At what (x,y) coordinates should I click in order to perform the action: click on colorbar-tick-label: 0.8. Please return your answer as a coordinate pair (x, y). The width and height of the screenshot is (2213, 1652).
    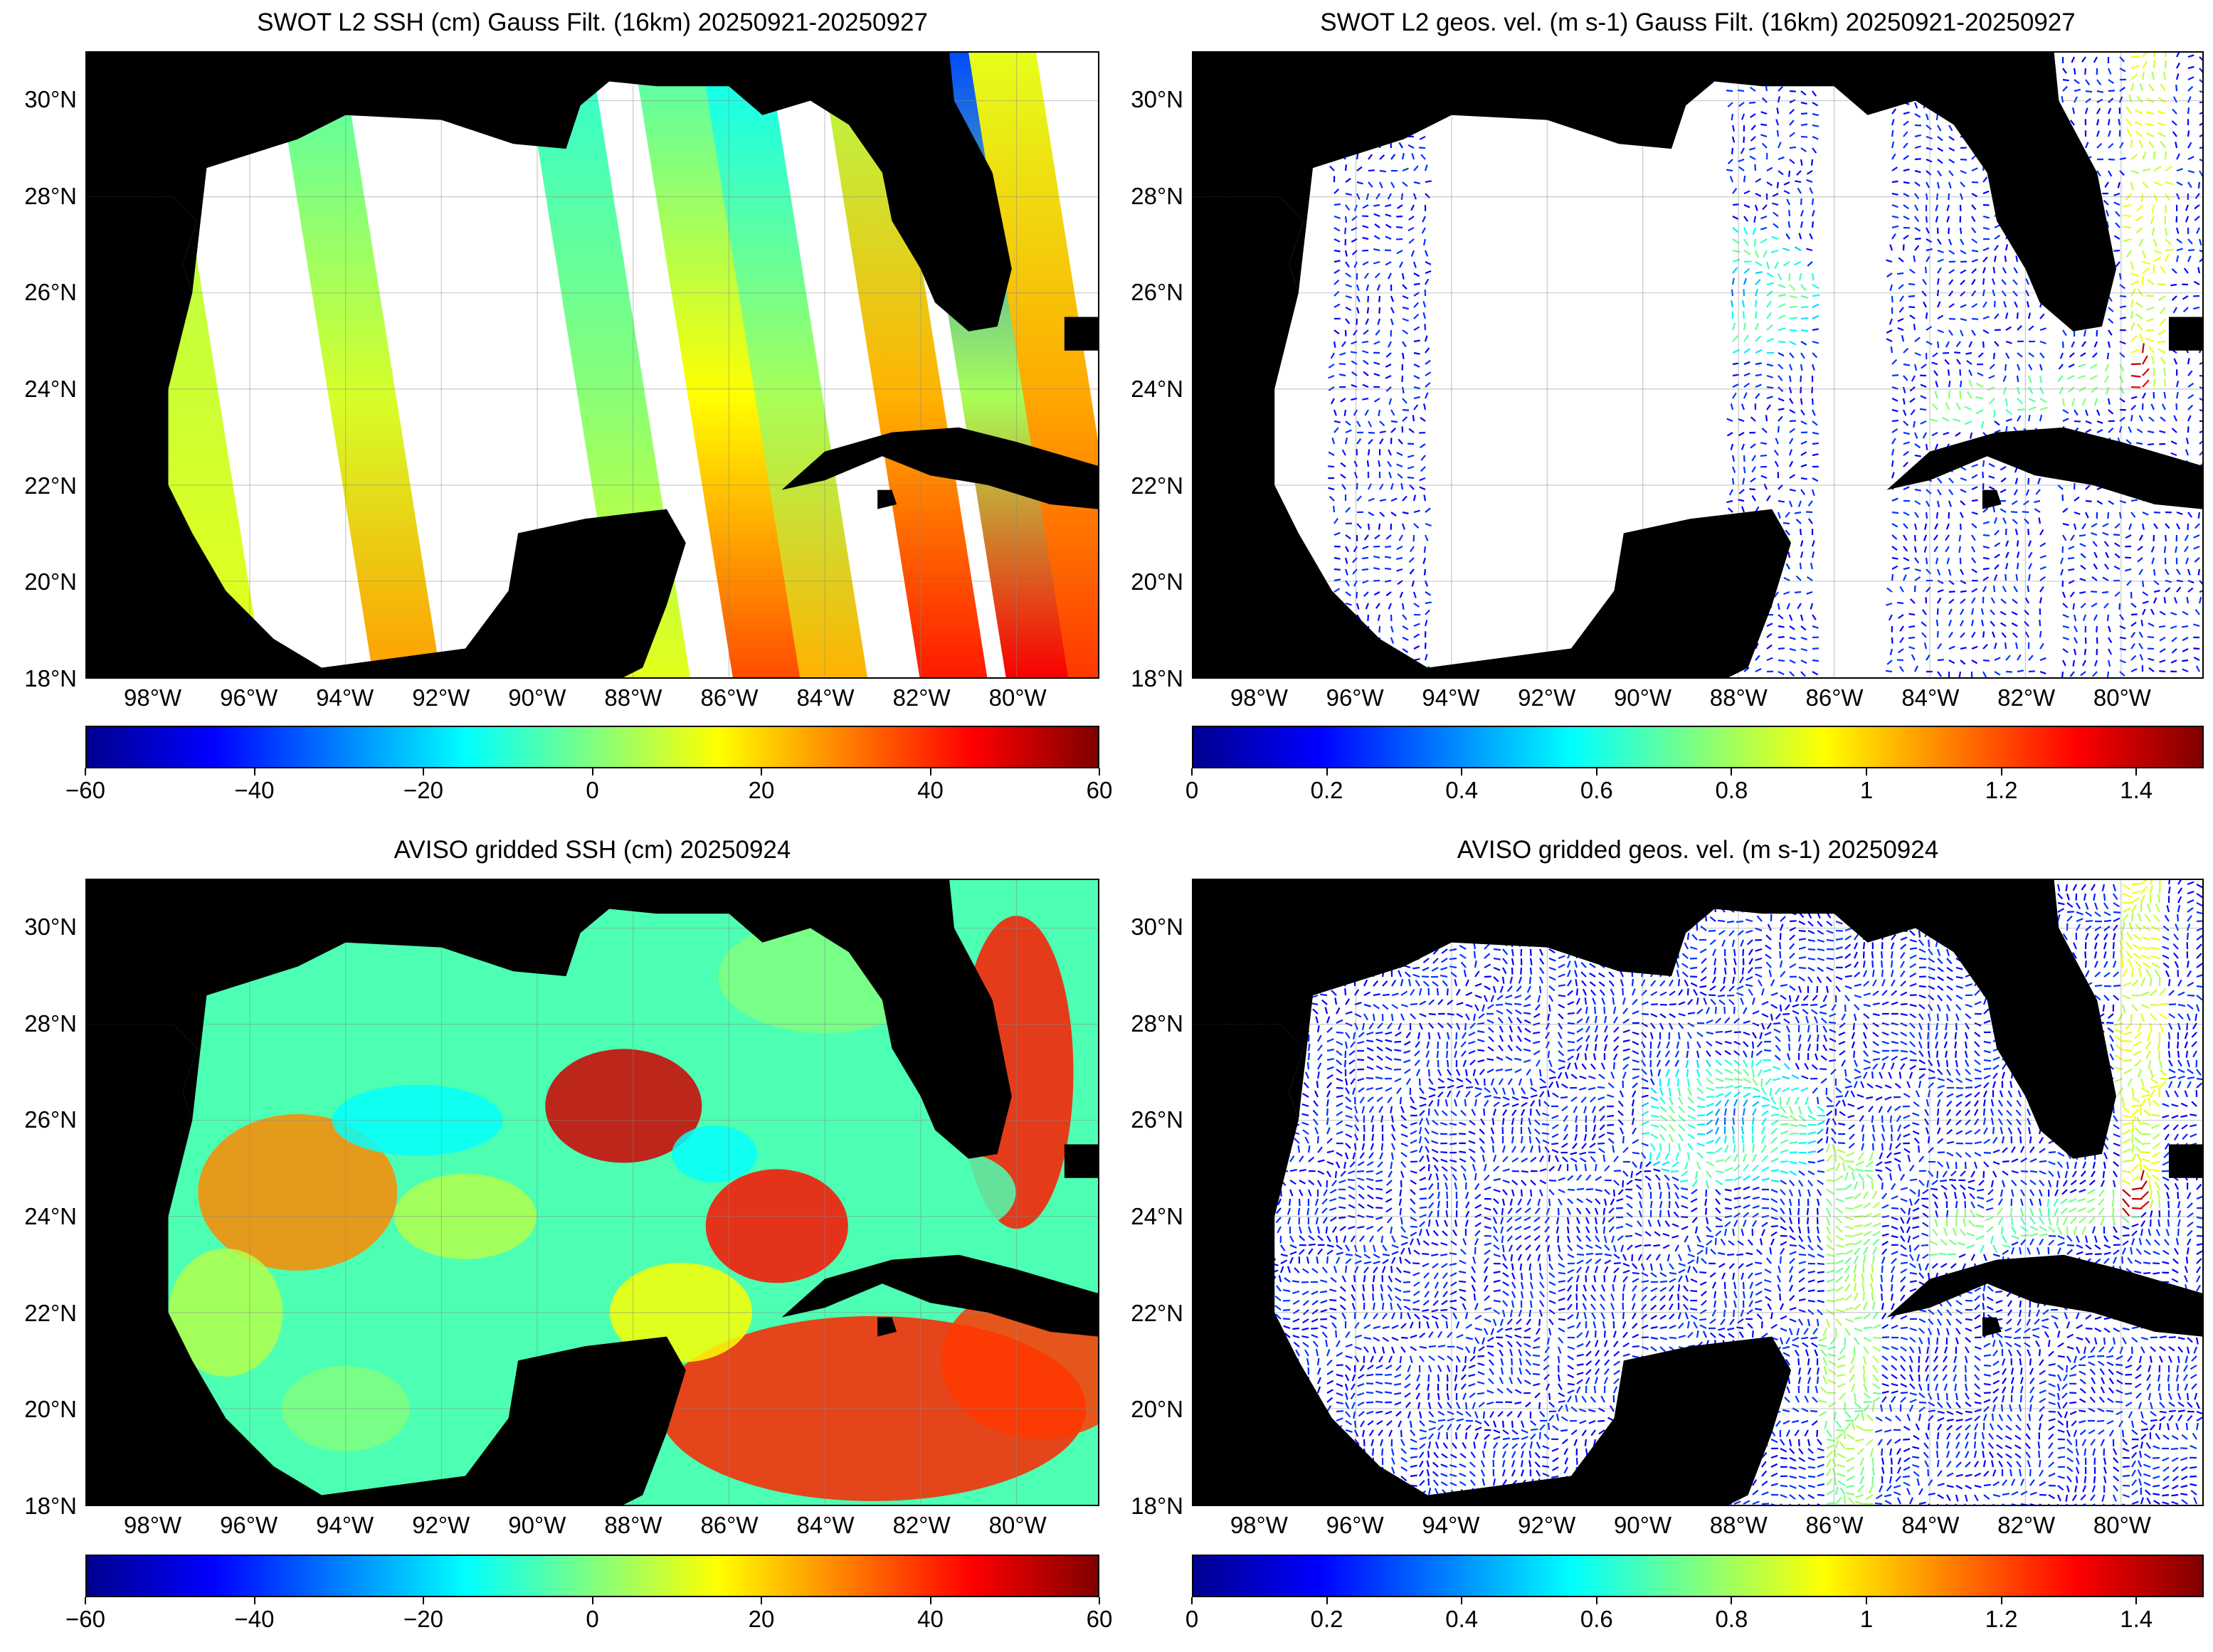
    Looking at the image, I should click on (1731, 1619).